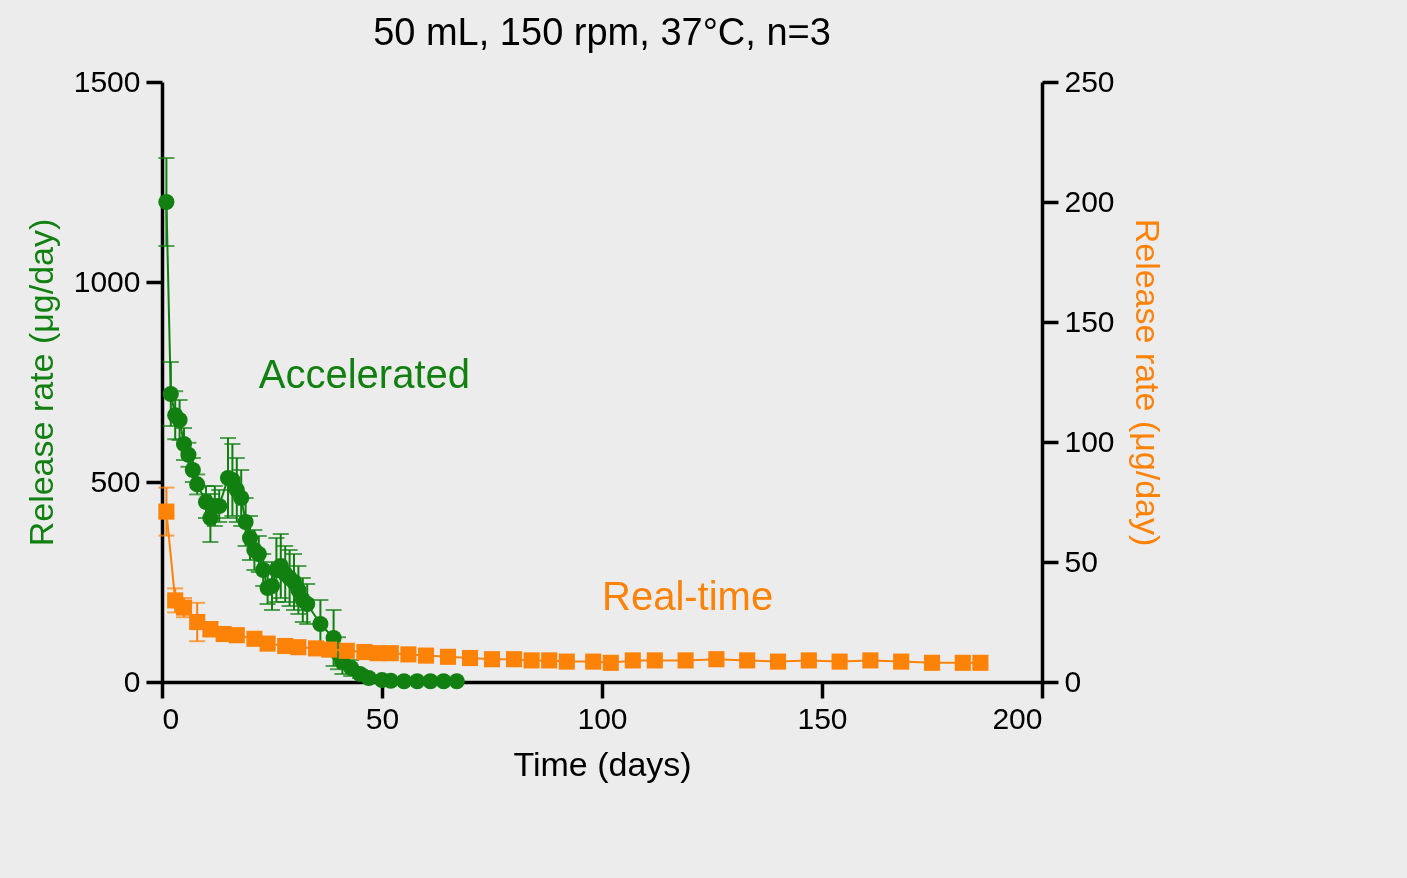  What do you see at coordinates (602, 32) in the screenshot?
I see `chart-title: 50 mL, 150 rpm, 37°C, n=3` at bounding box center [602, 32].